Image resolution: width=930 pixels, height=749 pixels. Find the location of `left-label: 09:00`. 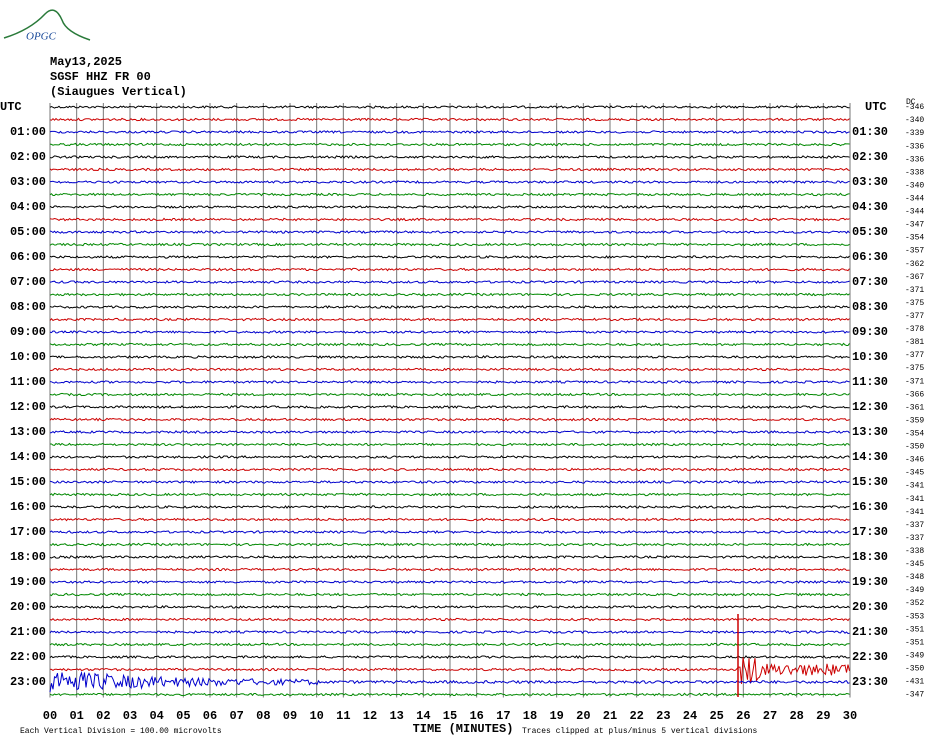

left-label: 09:00 is located at coordinates (28, 332).